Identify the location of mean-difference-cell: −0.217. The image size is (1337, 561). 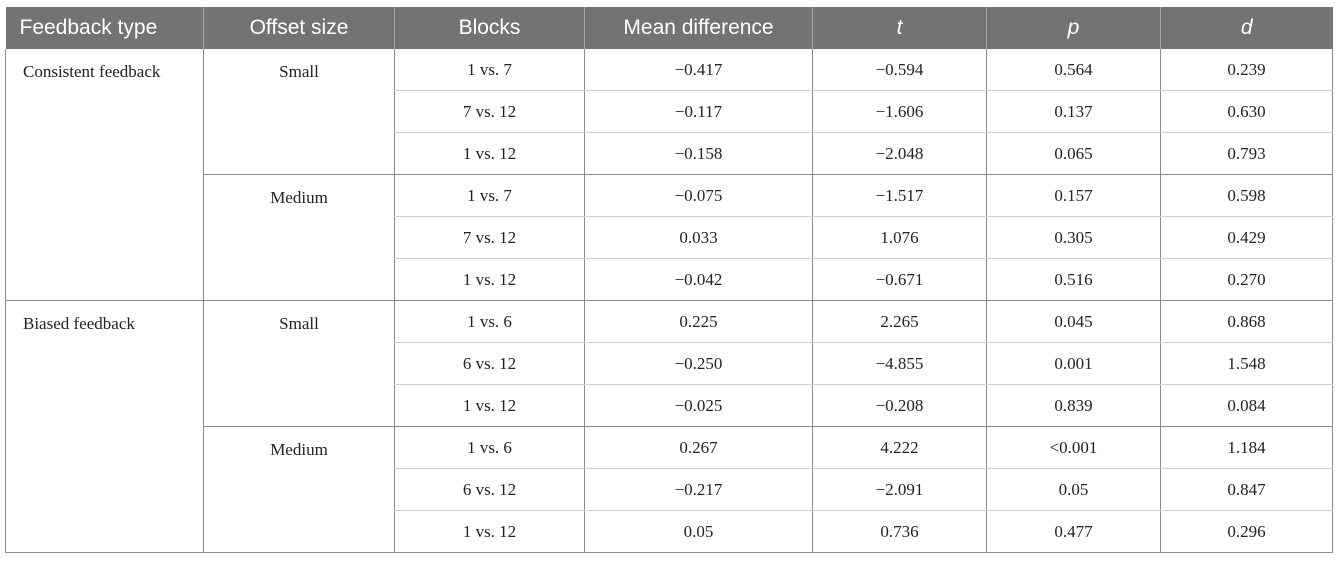
(698, 489).